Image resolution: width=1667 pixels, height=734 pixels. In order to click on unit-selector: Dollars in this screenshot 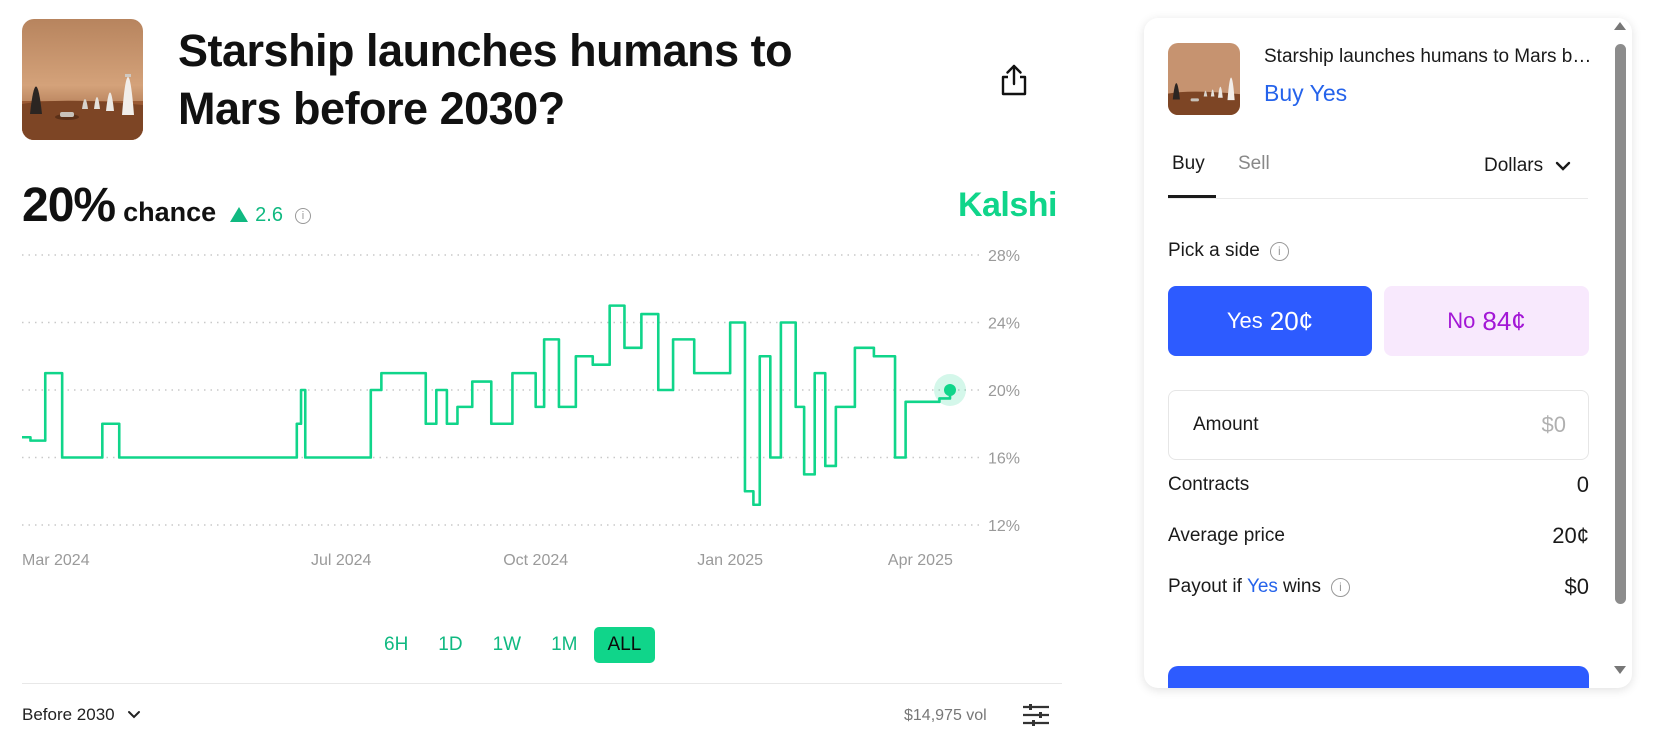, I will do `click(1527, 166)`.